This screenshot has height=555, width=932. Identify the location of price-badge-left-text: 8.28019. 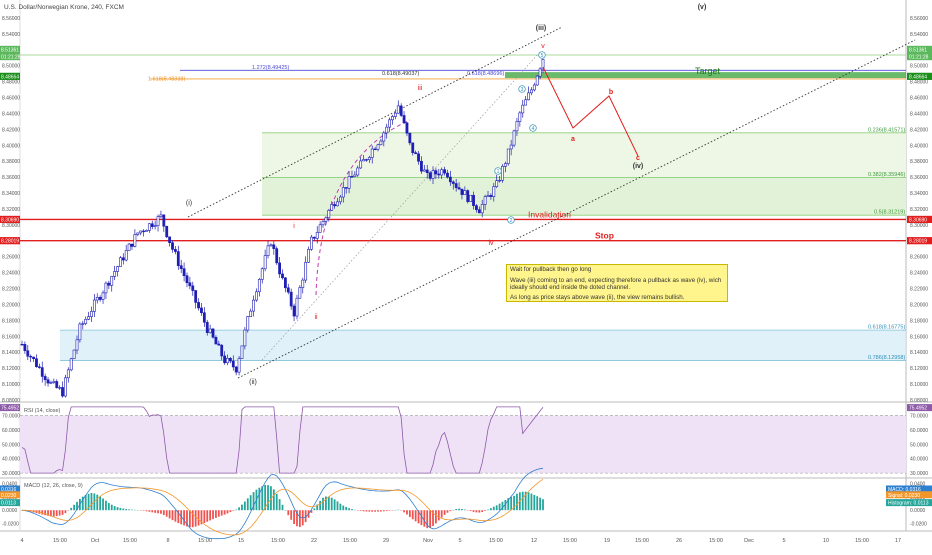
(10, 242).